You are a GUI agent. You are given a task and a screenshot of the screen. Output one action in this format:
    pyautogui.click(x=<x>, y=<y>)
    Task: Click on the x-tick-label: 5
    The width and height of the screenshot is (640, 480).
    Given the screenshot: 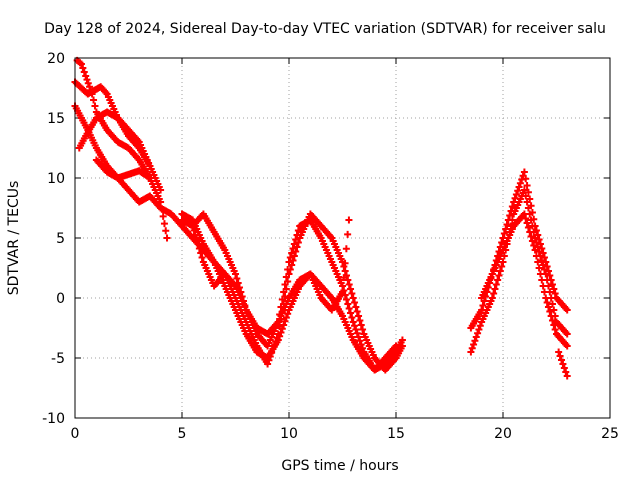 What is the action you would take?
    pyautogui.click(x=182, y=434)
    